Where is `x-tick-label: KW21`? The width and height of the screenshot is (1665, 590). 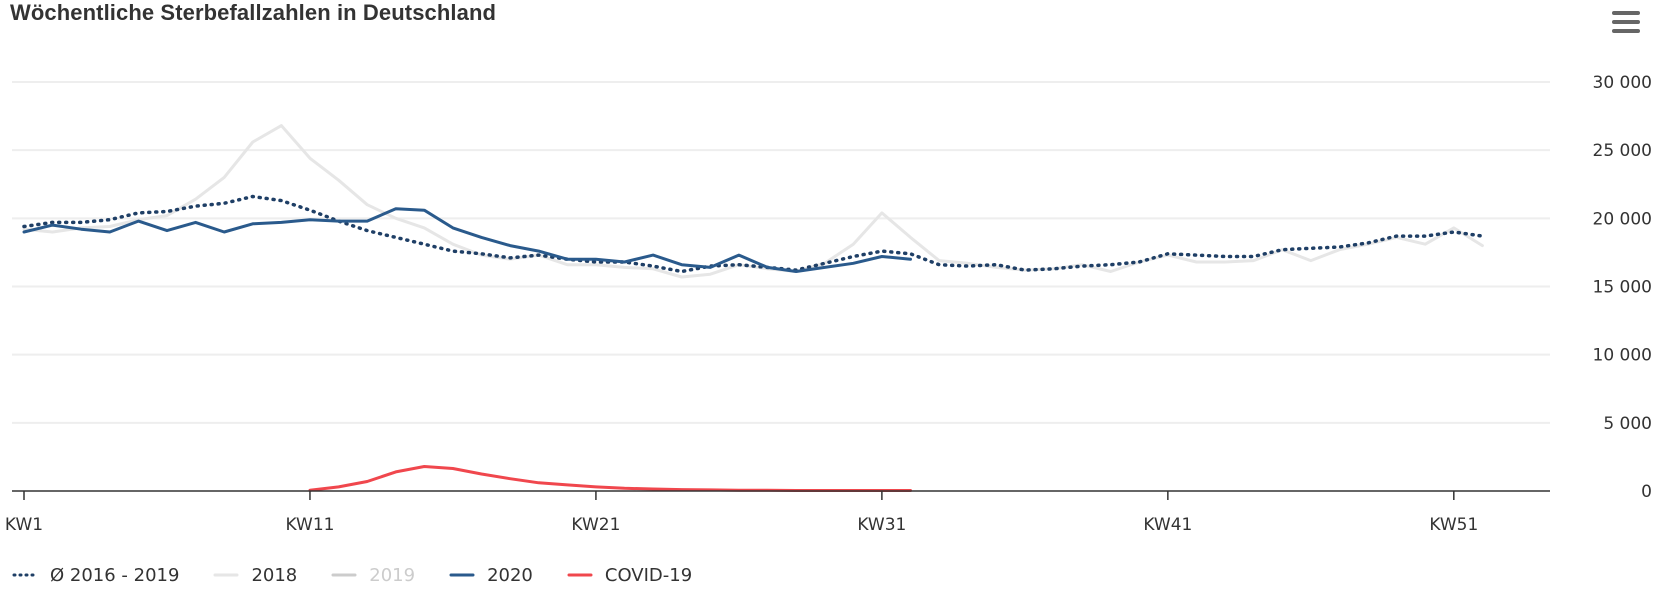
x-tick-label: KW21 is located at coordinates (595, 525).